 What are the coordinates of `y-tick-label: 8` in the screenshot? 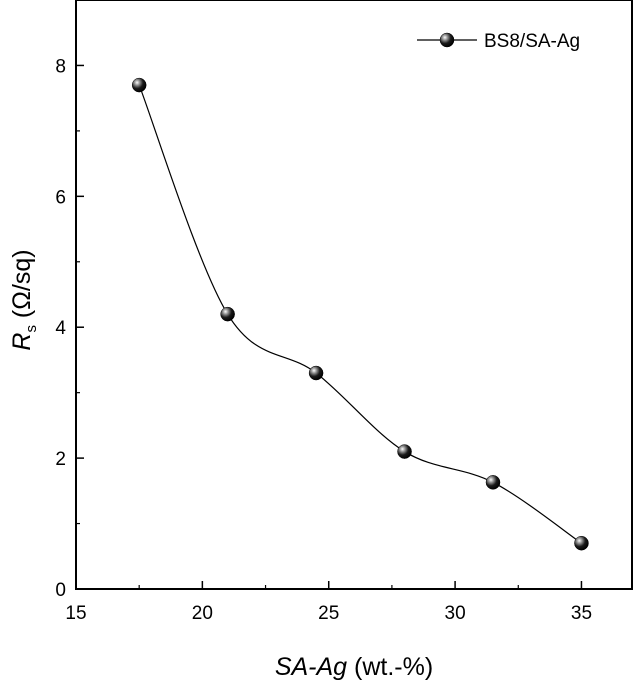 It's located at (60, 66).